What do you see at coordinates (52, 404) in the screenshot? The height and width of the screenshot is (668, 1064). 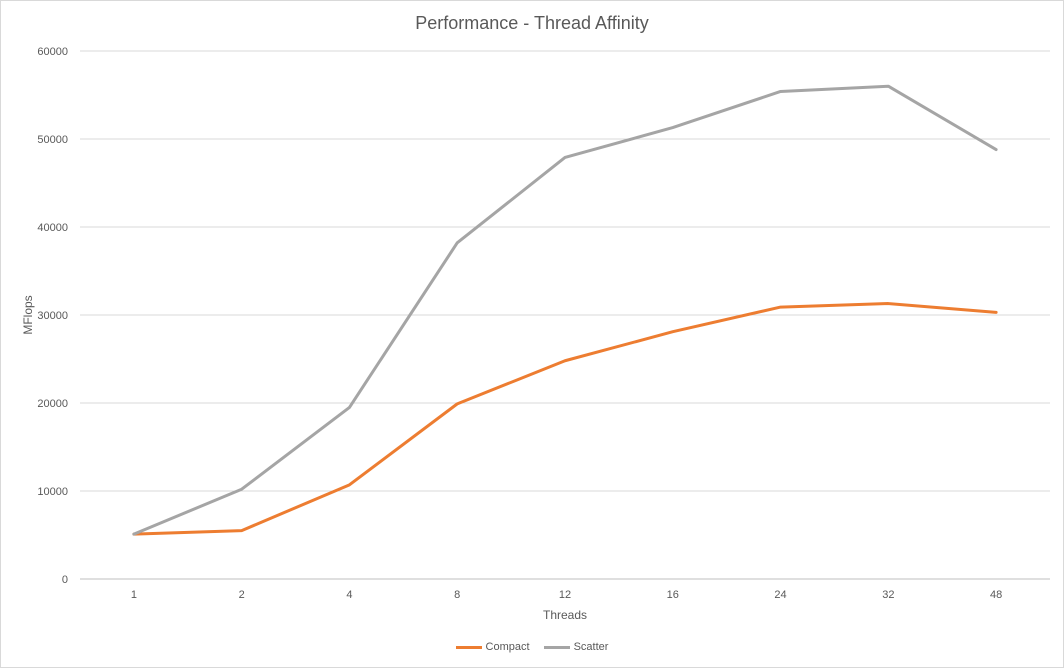 I see `y-tick-label: 20000` at bounding box center [52, 404].